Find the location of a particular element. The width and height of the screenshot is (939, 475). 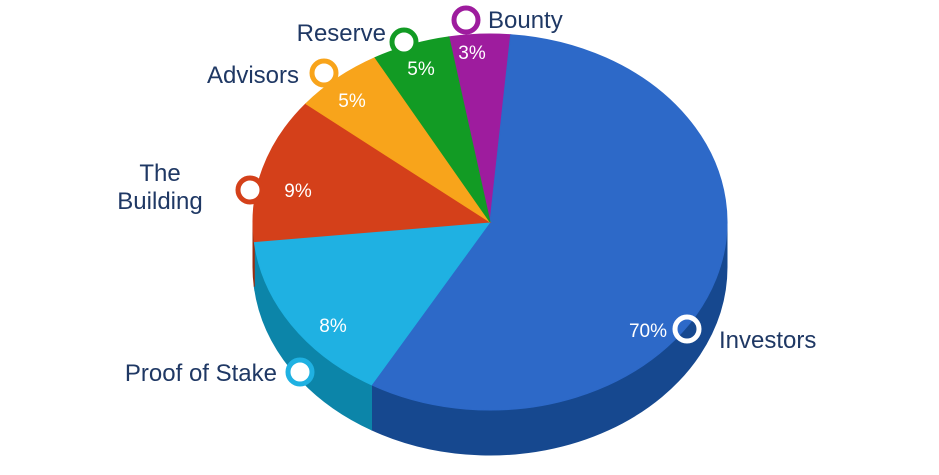

legend-ring-investors-icon is located at coordinates (687, 329).